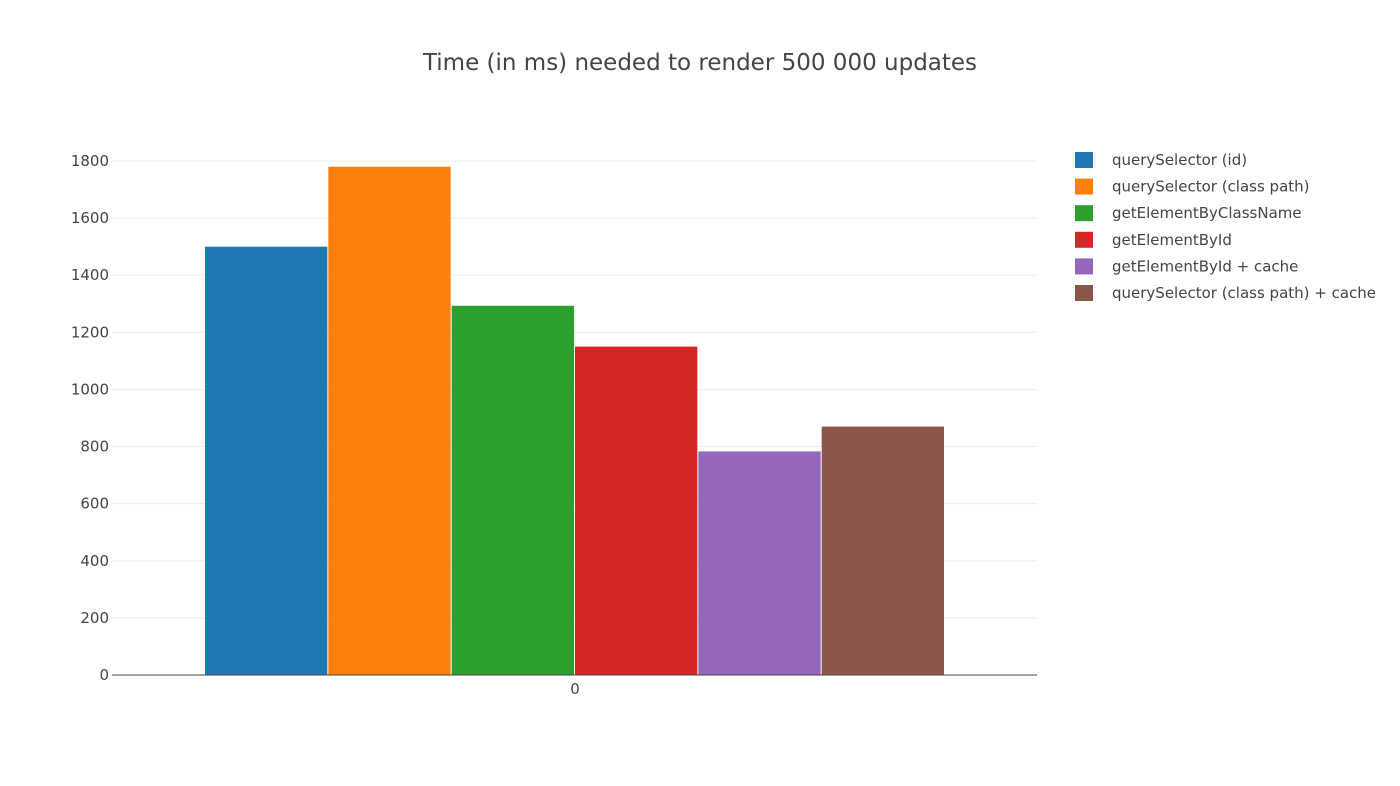 This screenshot has width=1400, height=786. I want to click on y-tick-label: 200, so click(94, 618).